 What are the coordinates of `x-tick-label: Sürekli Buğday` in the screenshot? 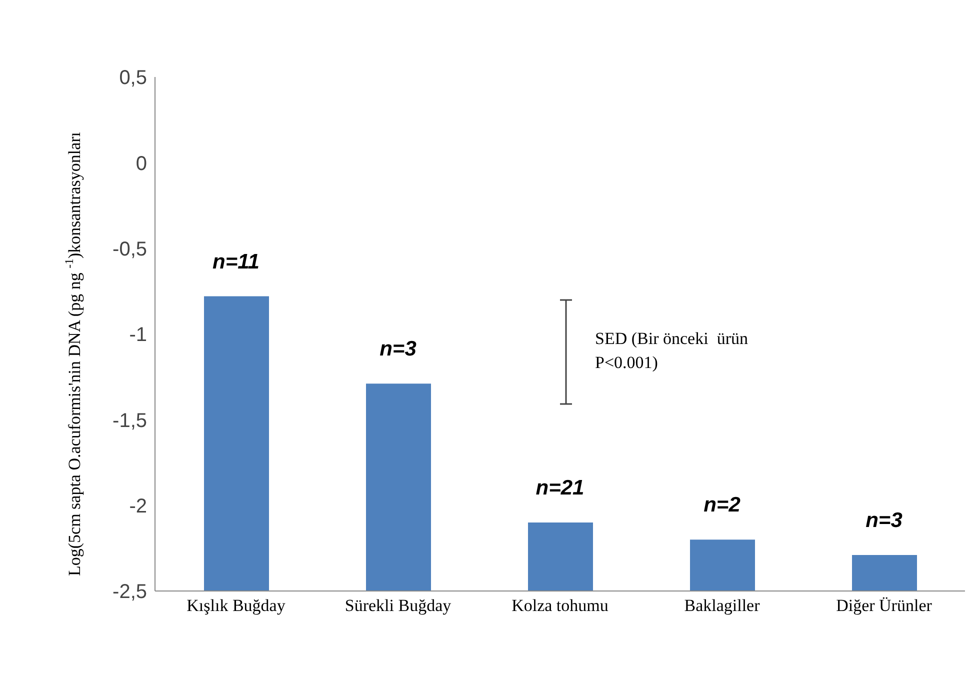 It's located at (398, 606).